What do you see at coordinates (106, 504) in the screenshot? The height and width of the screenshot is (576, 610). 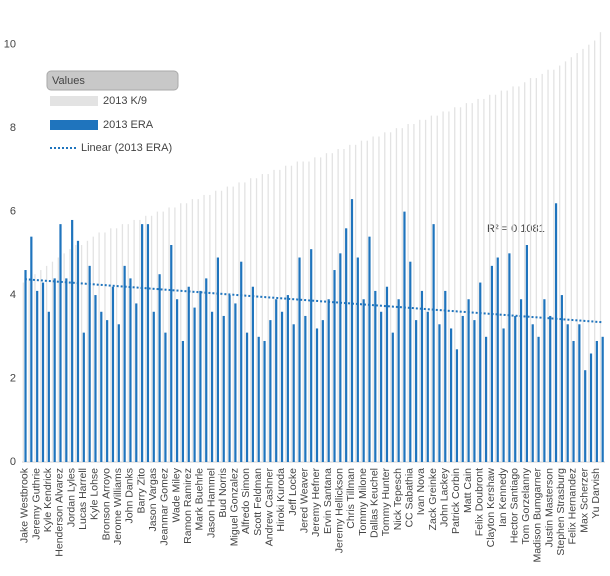 I see `x-tick-label: Bronson Arroyo` at bounding box center [106, 504].